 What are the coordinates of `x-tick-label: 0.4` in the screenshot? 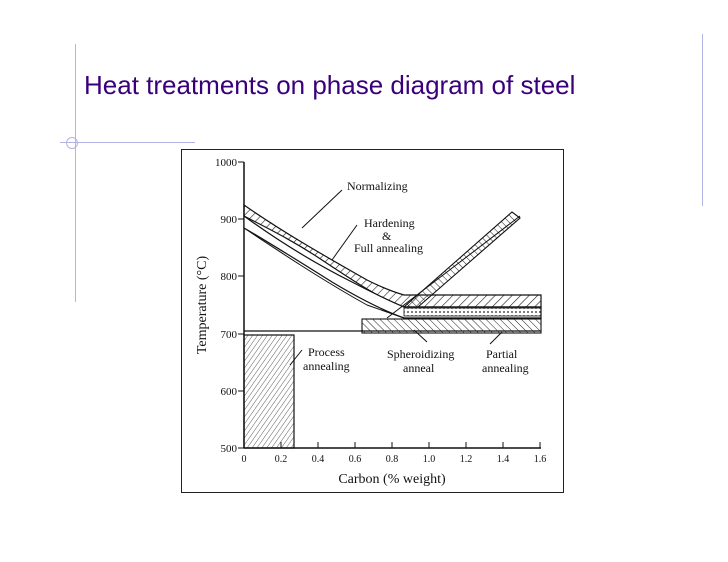 It's located at (318, 459).